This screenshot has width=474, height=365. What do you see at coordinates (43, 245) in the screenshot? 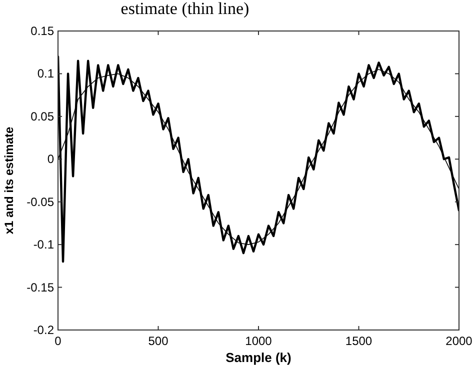
I see `y-tick-label: -0.1` at bounding box center [43, 245].